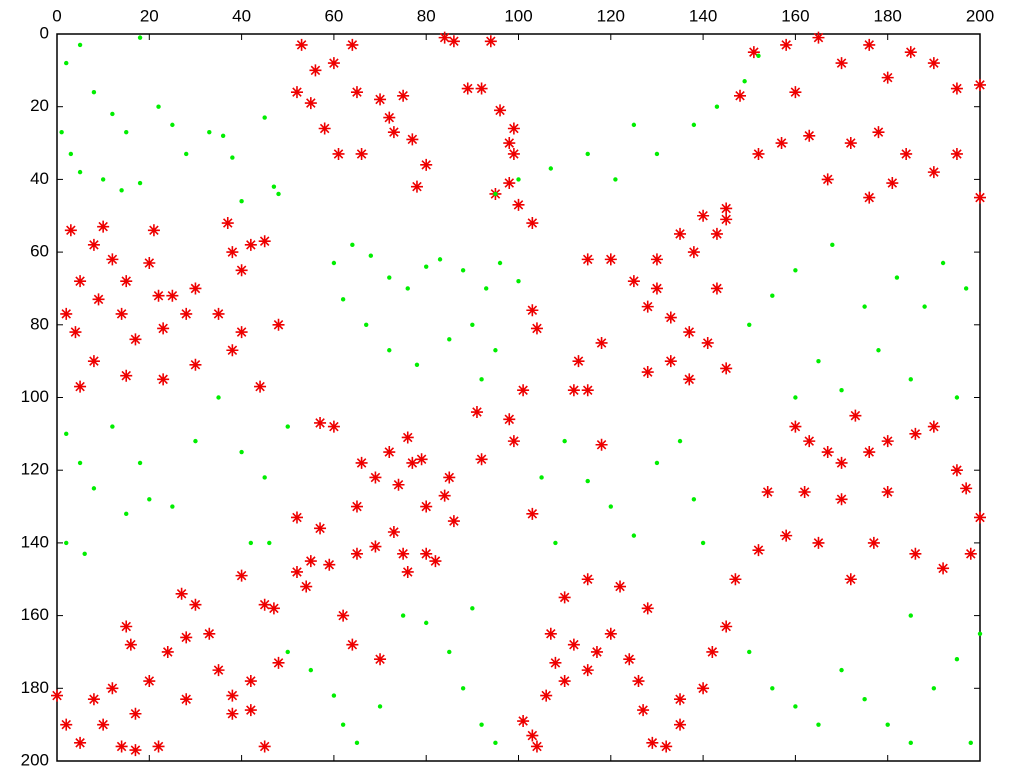 This screenshot has width=1024, height=775. What do you see at coordinates (35, 614) in the screenshot?
I see `y-tick-label: 160` at bounding box center [35, 614].